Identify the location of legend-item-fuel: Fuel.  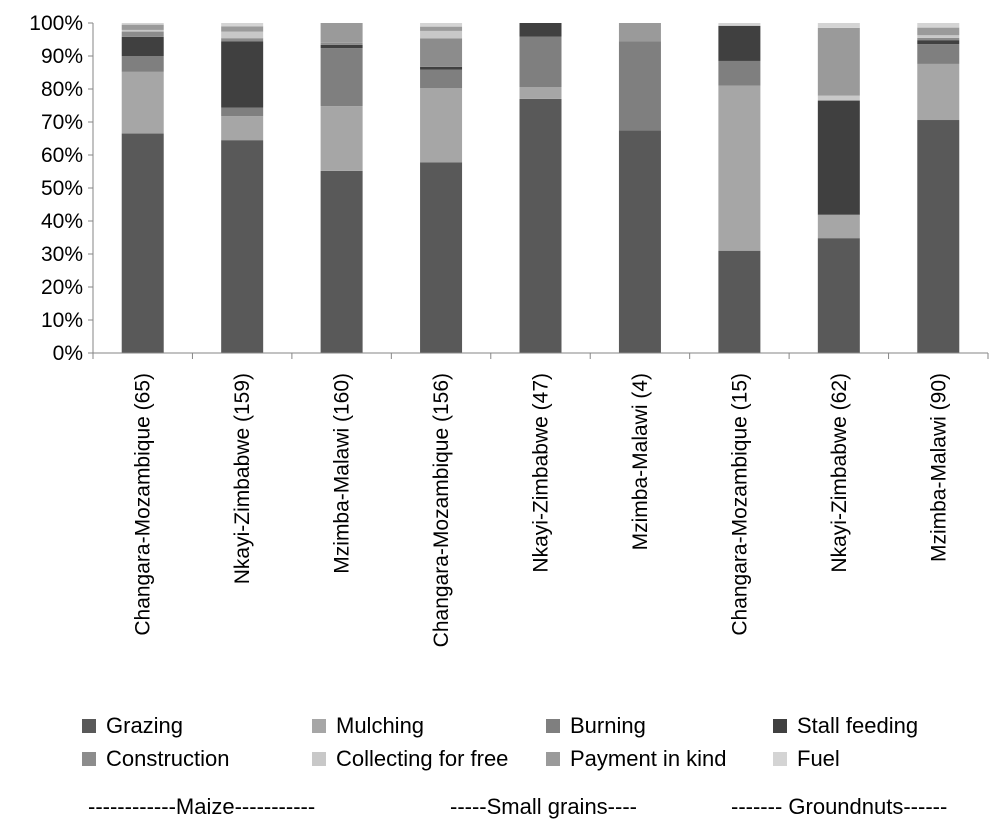
(873, 759).